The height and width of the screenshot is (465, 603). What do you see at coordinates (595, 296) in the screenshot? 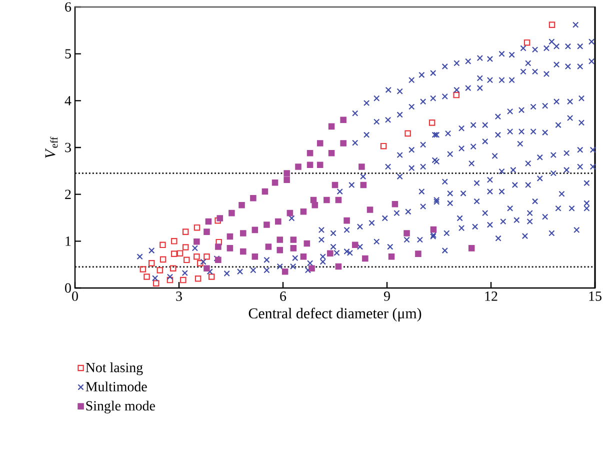
I see `x-tick-label: 15` at bounding box center [595, 296].